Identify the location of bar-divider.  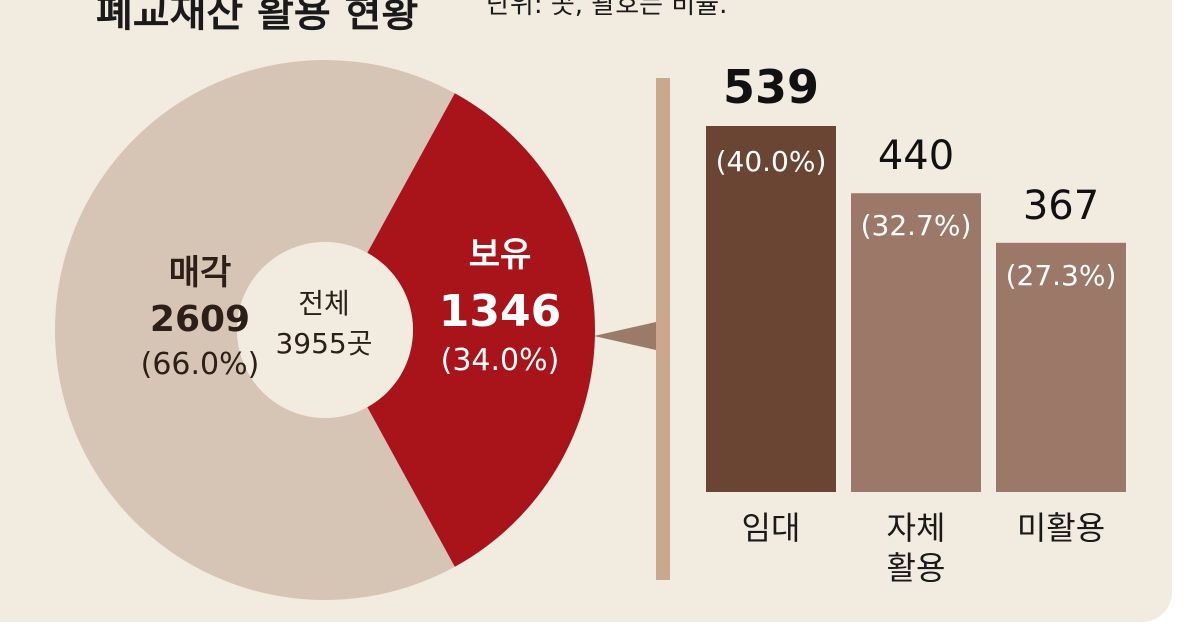
(663, 329).